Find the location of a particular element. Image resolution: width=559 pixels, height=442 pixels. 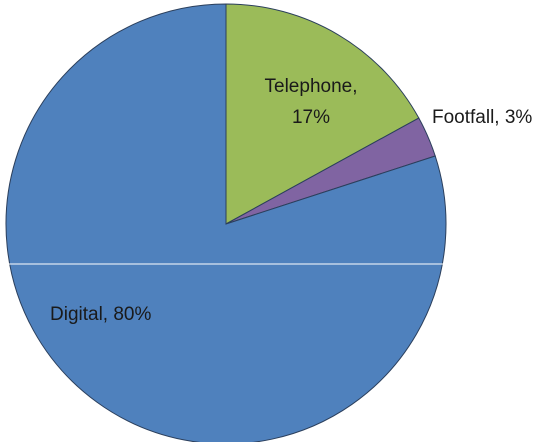

telephone-label-line1: Telephone, is located at coordinates (311, 86).